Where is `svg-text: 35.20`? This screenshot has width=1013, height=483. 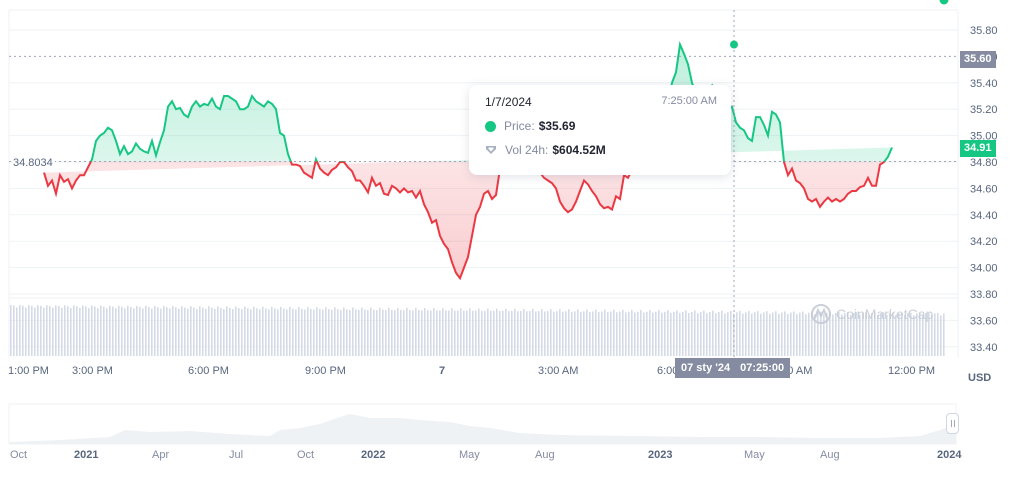 svg-text: 35.20 is located at coordinates (984, 110).